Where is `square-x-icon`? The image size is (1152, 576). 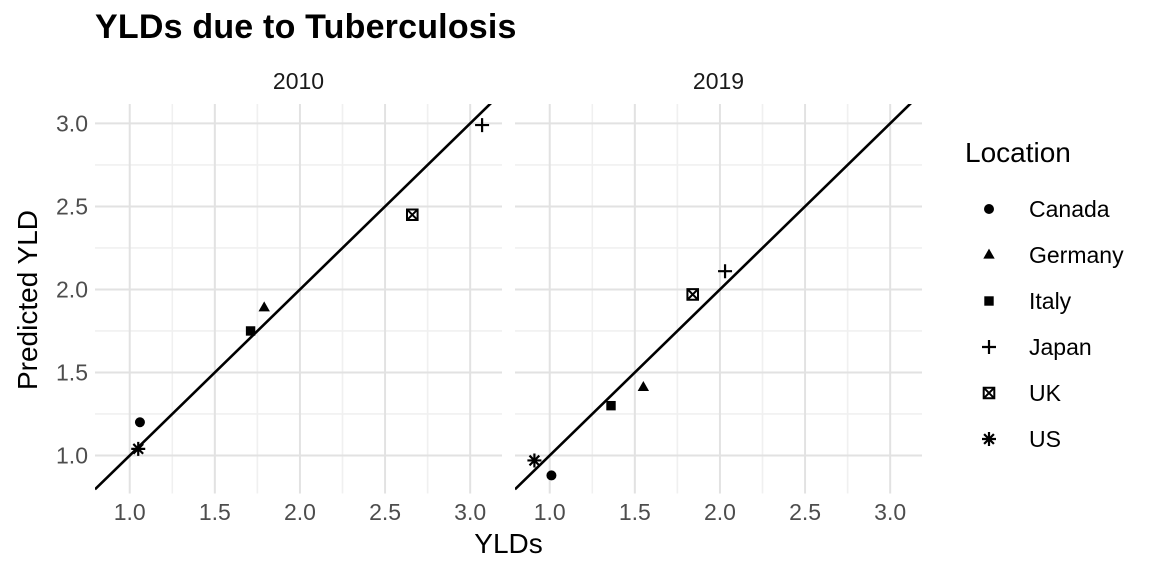
square-x-icon is located at coordinates (989, 393).